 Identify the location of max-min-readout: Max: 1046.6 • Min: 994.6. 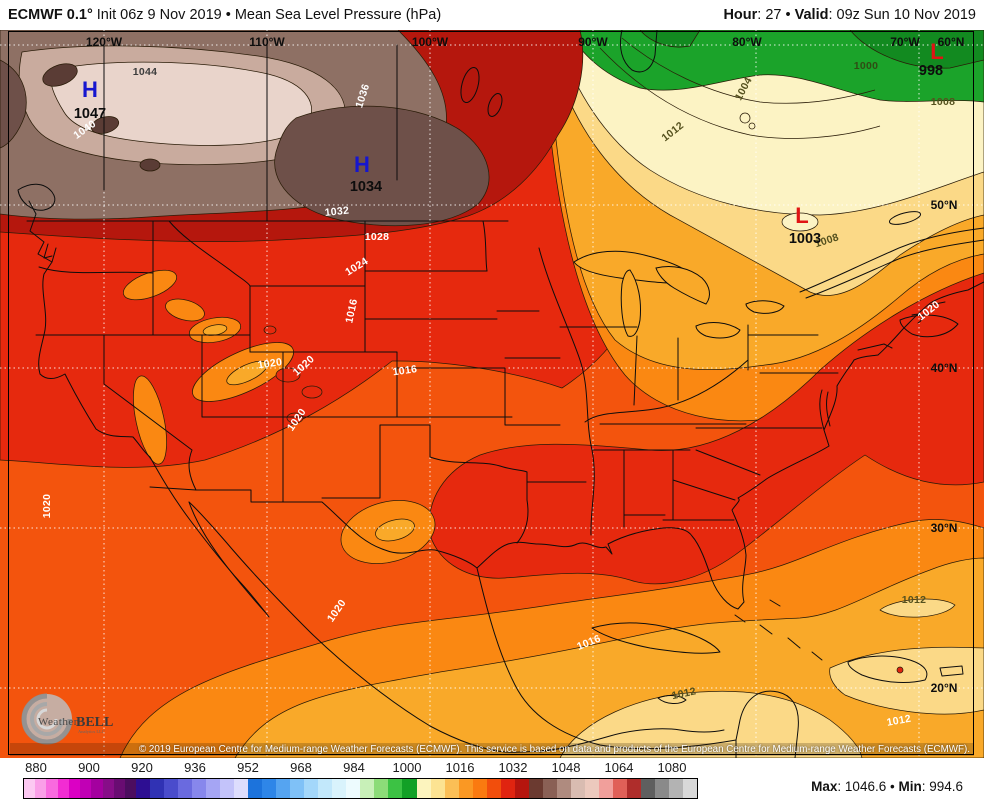
(887, 786).